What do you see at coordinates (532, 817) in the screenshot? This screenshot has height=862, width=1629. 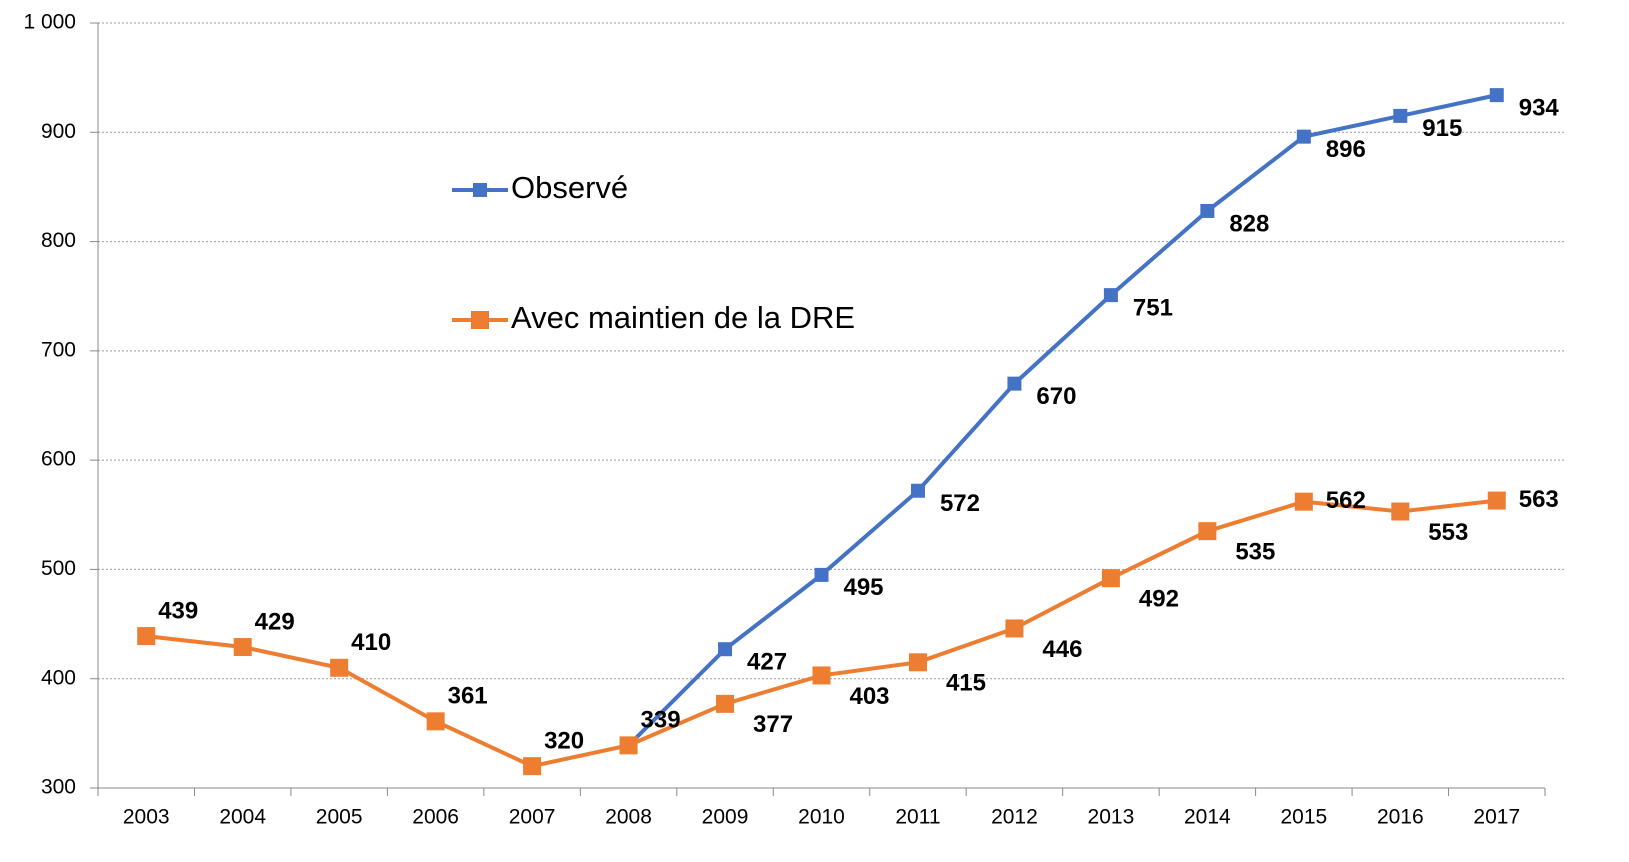 I see `x-tick-label: 2007` at bounding box center [532, 817].